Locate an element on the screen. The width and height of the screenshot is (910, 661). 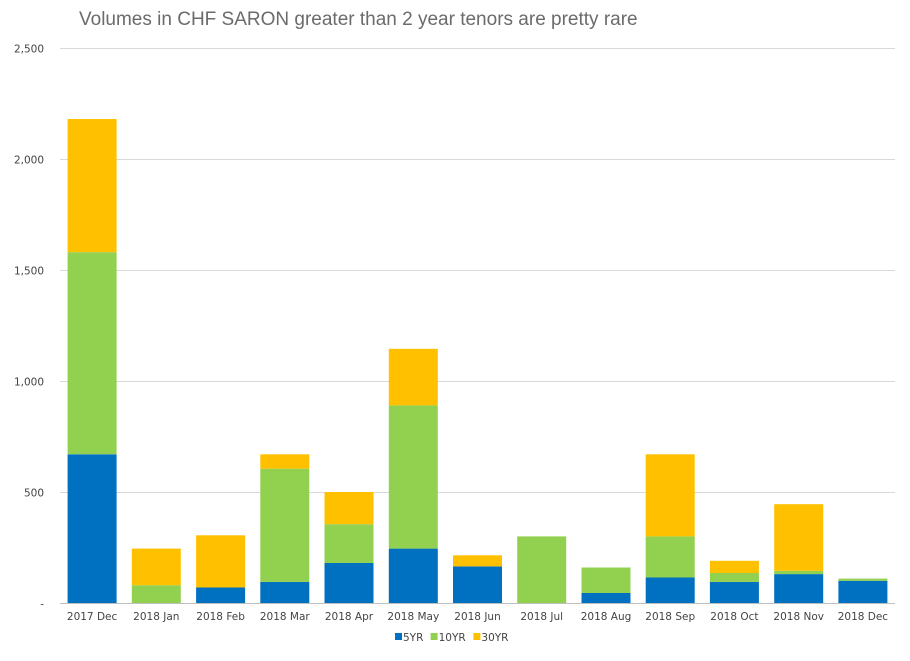
bar-10yr-2018-jan is located at coordinates (156, 594).